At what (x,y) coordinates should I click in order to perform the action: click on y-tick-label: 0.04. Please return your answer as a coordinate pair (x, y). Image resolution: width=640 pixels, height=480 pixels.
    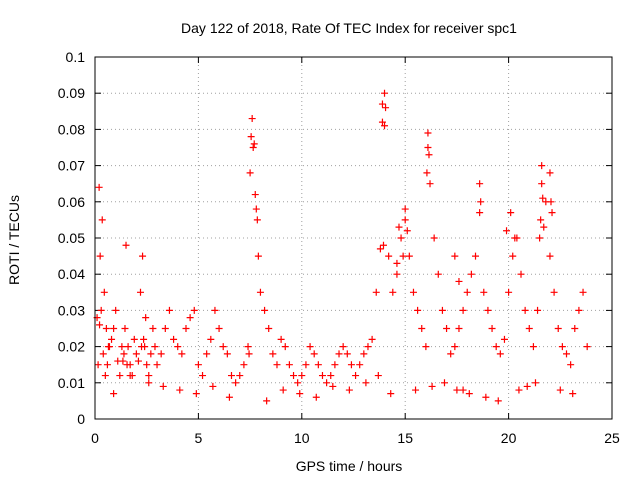
    Looking at the image, I should click on (71, 274).